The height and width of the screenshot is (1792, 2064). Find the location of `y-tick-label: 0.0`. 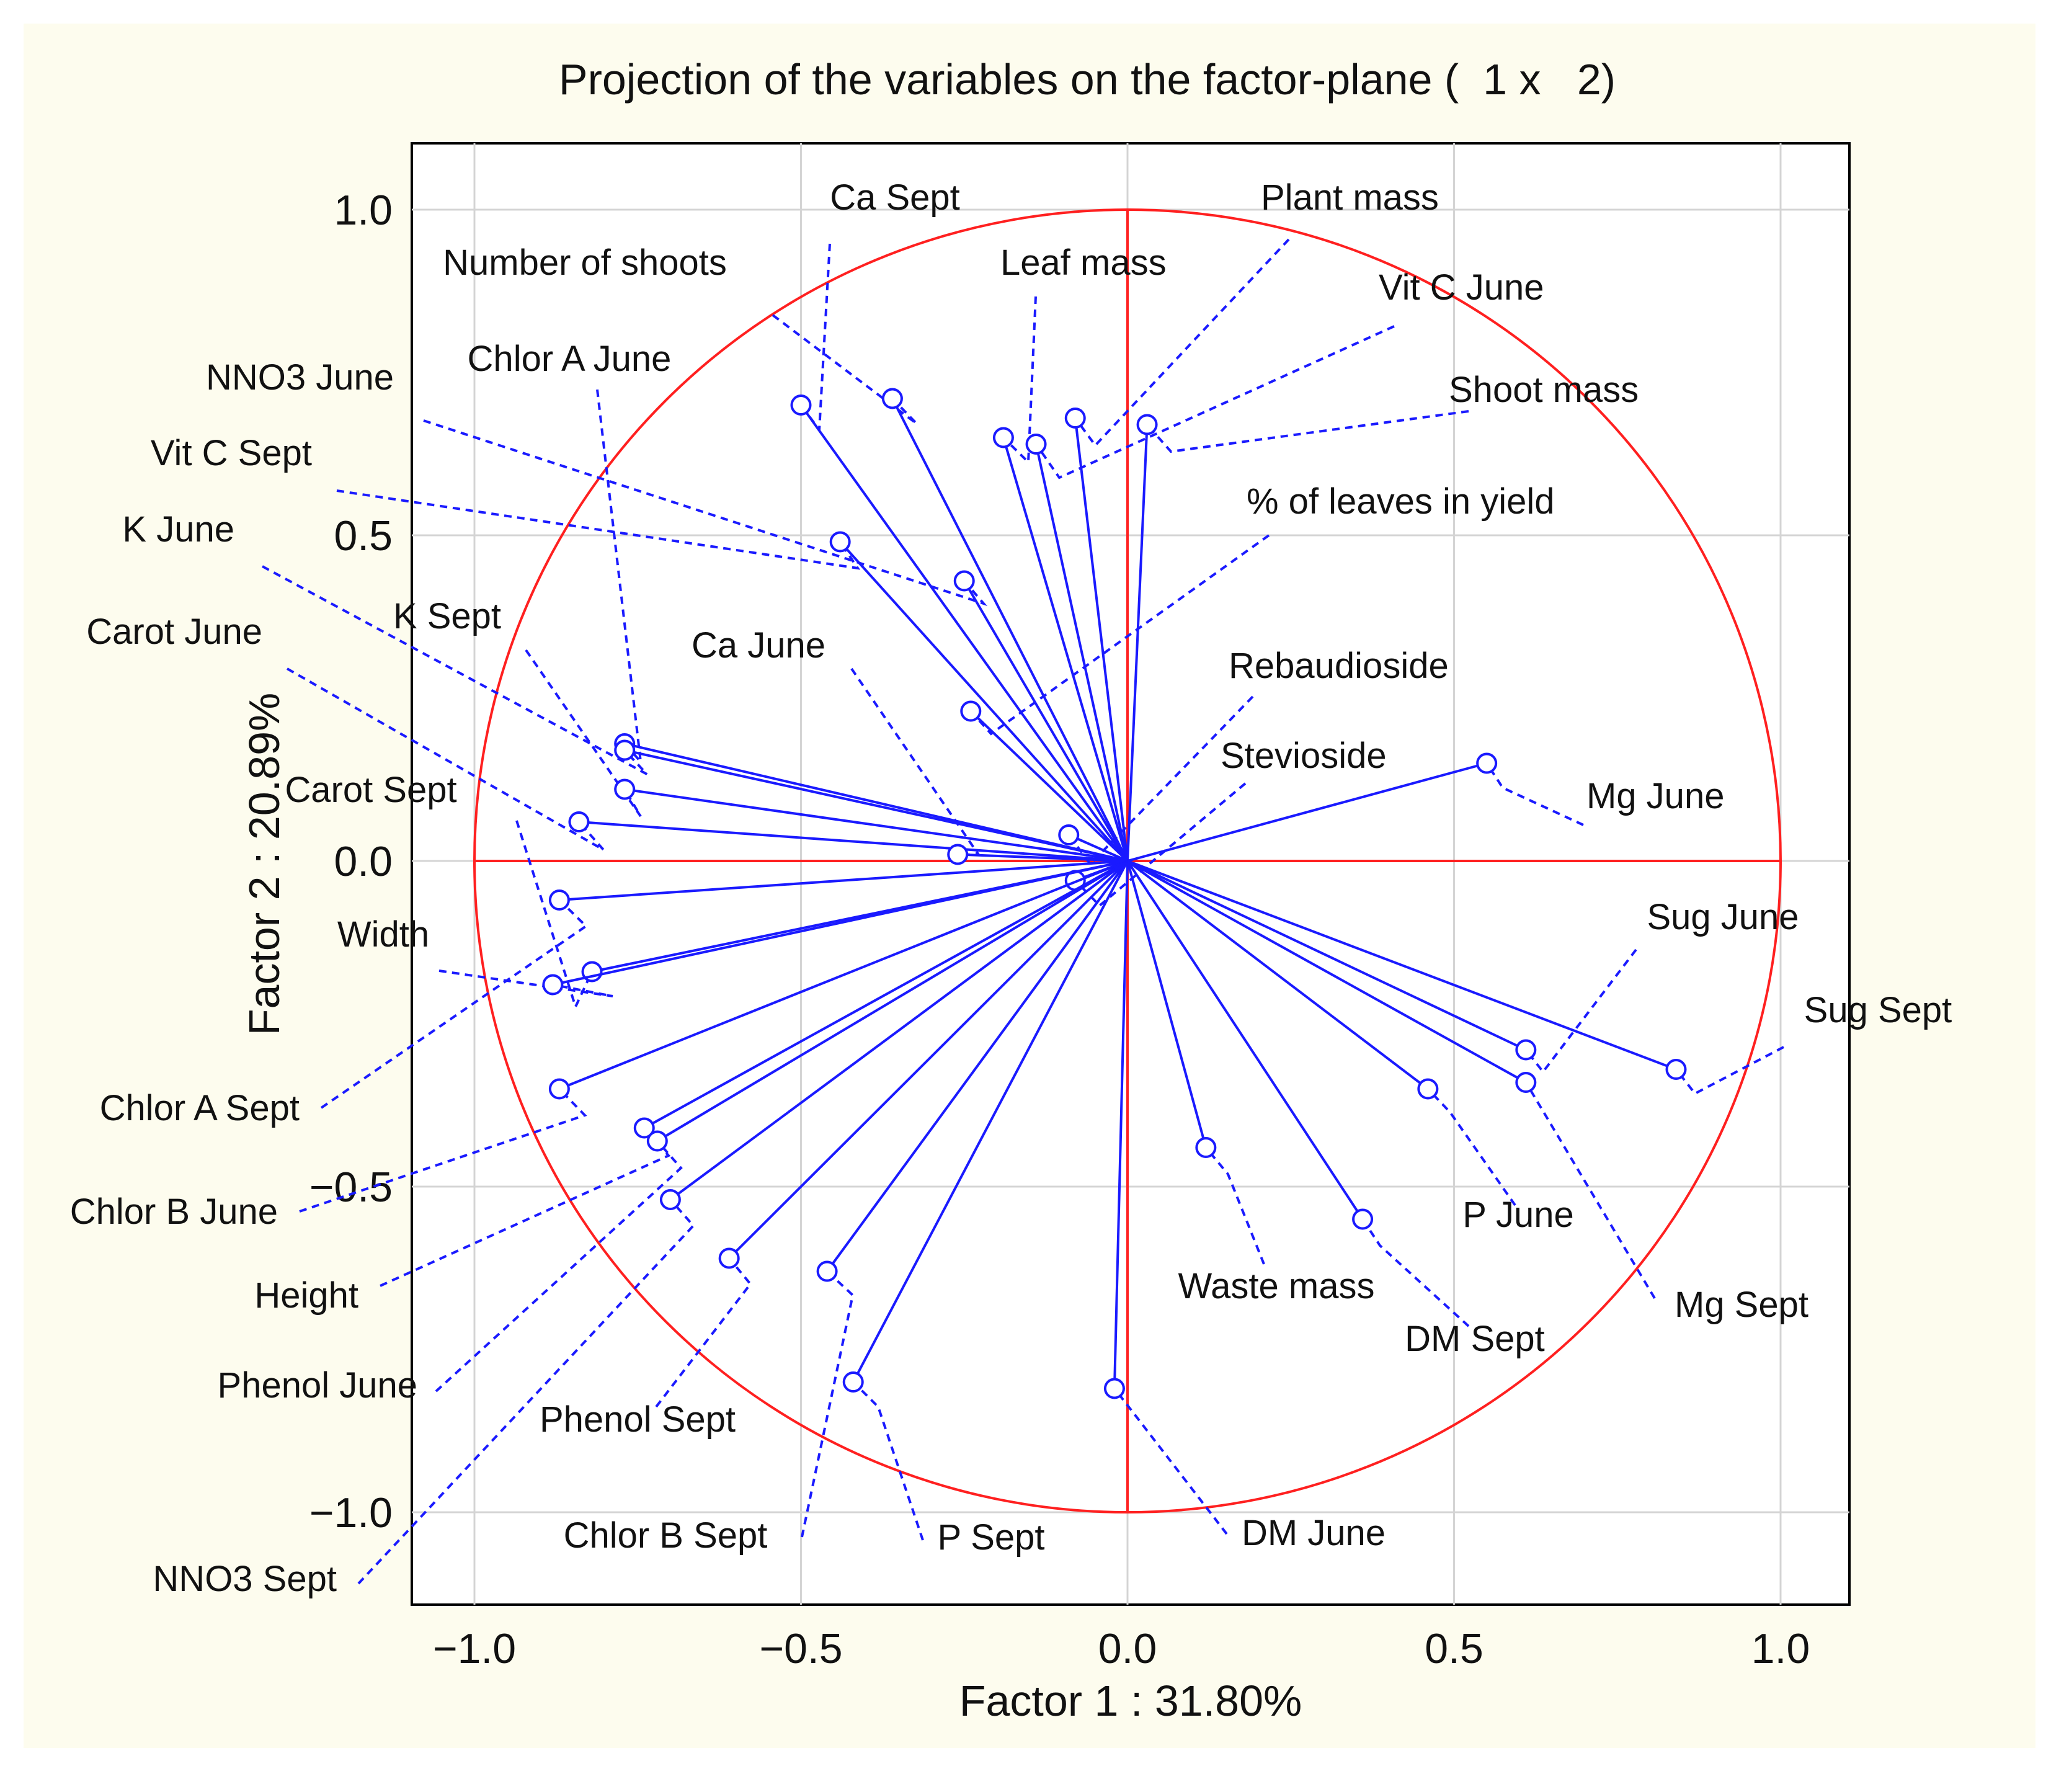

y-tick-label: 0.0 is located at coordinates (363, 862).